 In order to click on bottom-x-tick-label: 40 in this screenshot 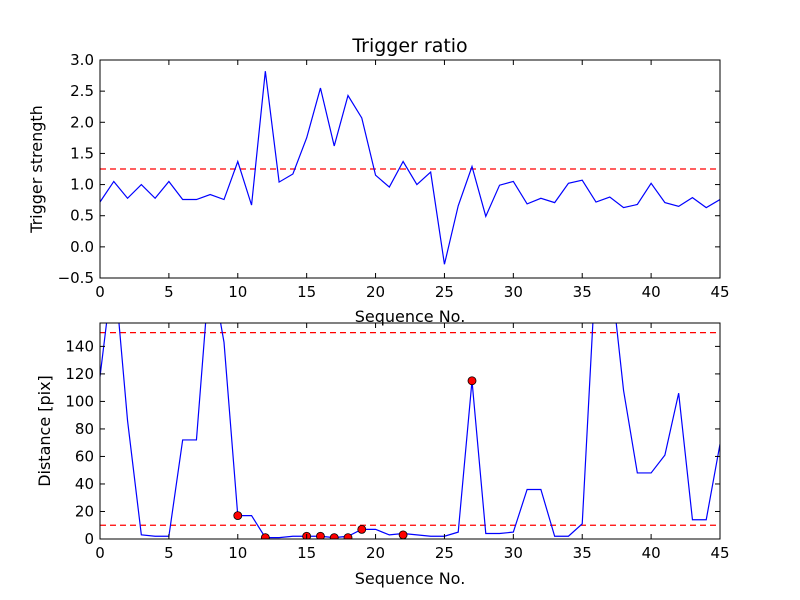, I will do `click(651, 553)`.